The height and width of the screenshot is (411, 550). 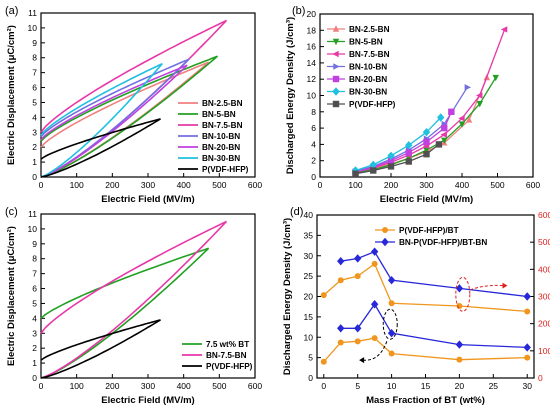 What do you see at coordinates (426, 185) in the screenshot?
I see `x-tick-label: 300` at bounding box center [426, 185].